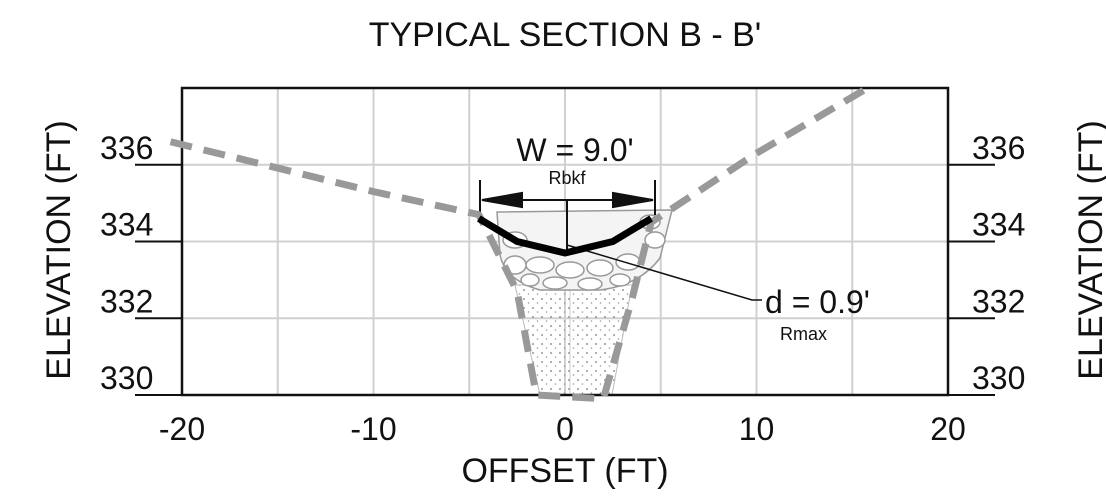 The image size is (1106, 502). Describe the element at coordinates (998, 378) in the screenshot. I see `y-tick-label-right: 330` at that location.